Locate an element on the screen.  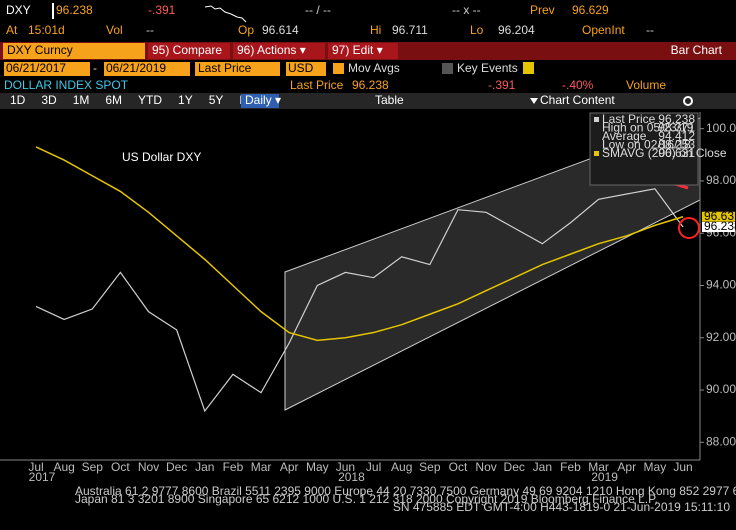
x-tick-label: Aug is located at coordinates (401, 467).